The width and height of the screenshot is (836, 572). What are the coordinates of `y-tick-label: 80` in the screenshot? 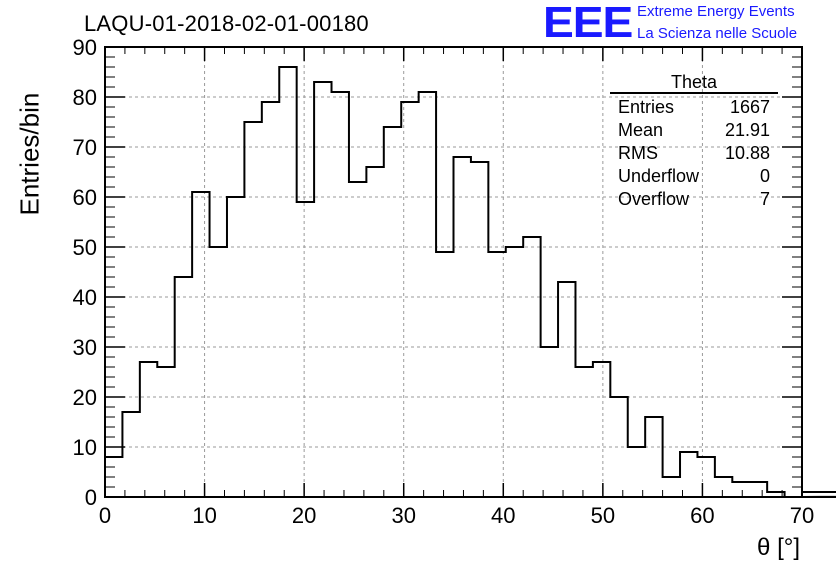 It's located at (85, 97).